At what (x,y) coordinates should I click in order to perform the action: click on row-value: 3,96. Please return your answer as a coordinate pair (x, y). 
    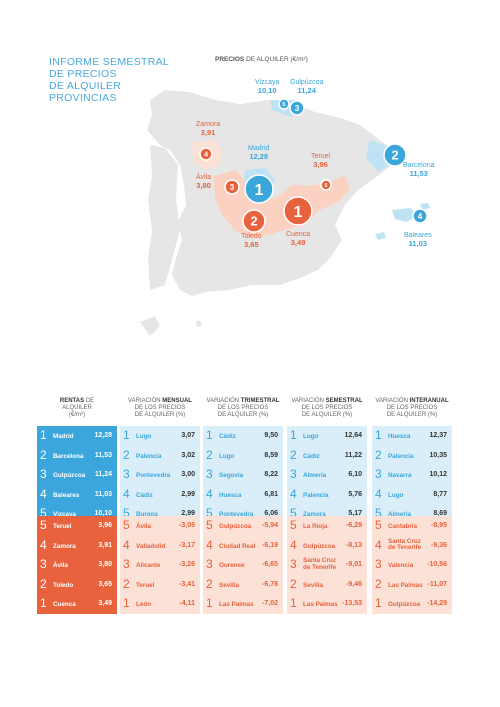
    Looking at the image, I should click on (105, 525).